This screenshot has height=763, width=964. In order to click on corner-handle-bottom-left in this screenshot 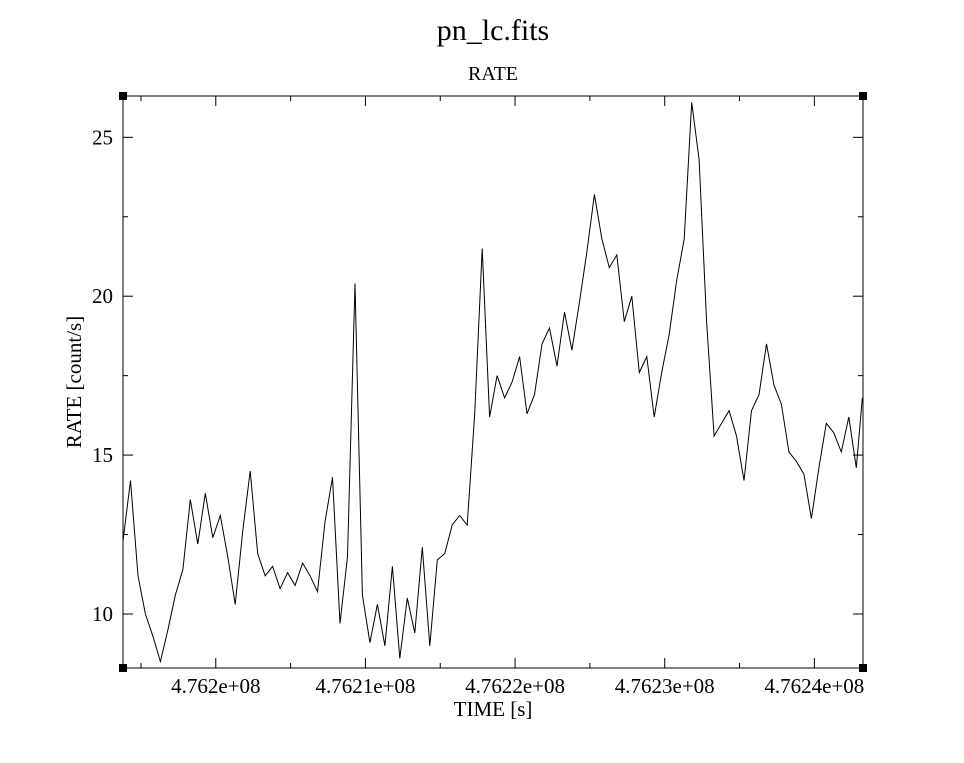, I will do `click(123, 668)`.